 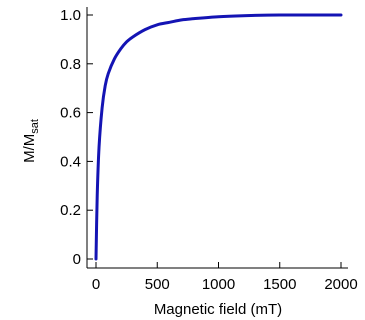 I want to click on y-tick-label: 1.0, so click(x=70, y=15).